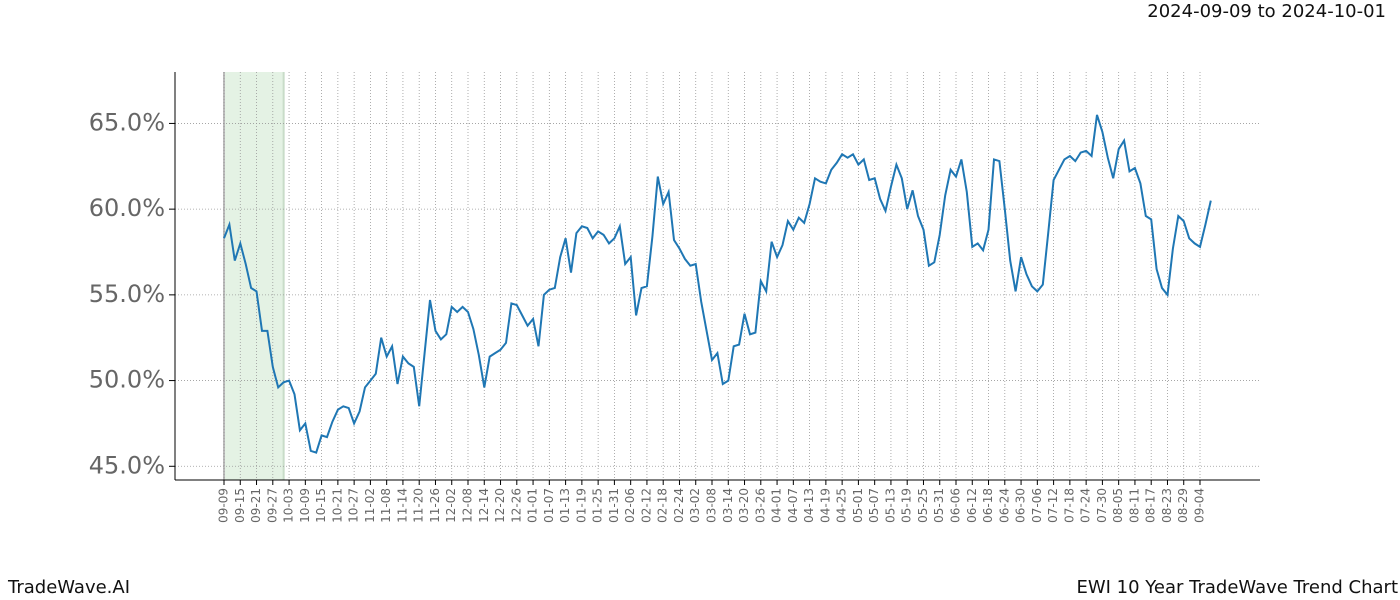 Image resolution: width=1400 pixels, height=600 pixels. What do you see at coordinates (402, 505) in the screenshot?
I see `x-tick-label: 11-14` at bounding box center [402, 505].